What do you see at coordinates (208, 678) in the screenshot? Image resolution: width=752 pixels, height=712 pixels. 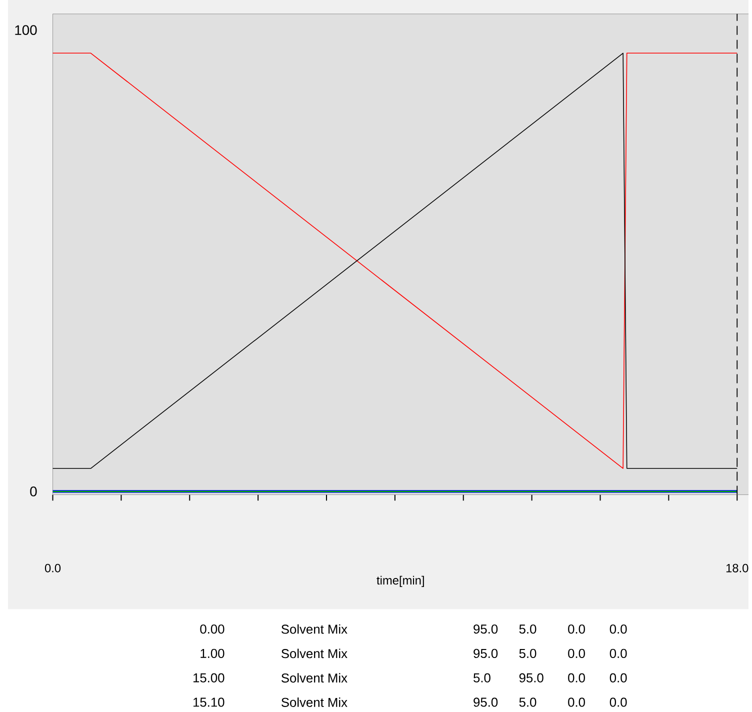 I see `text: 15.00` at bounding box center [208, 678].